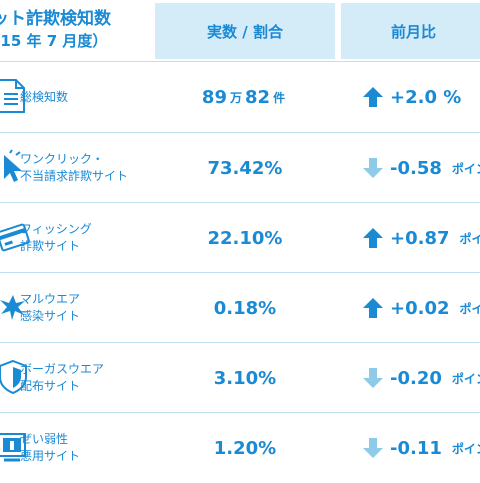  Describe the element at coordinates (87, 159) in the screenshot. I see `row-label-line-1: ワンクリック・` at that location.